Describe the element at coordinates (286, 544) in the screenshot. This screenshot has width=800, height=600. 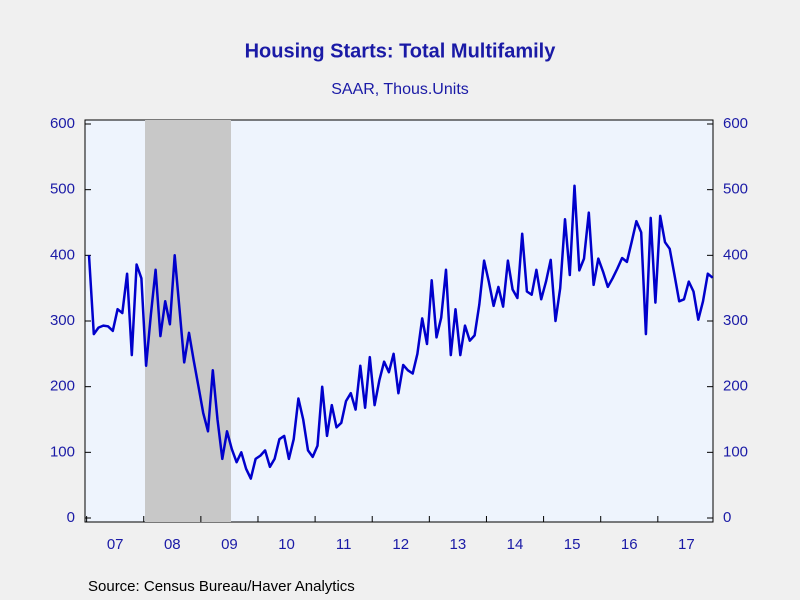
I see `x-tick-label: 10` at that location.